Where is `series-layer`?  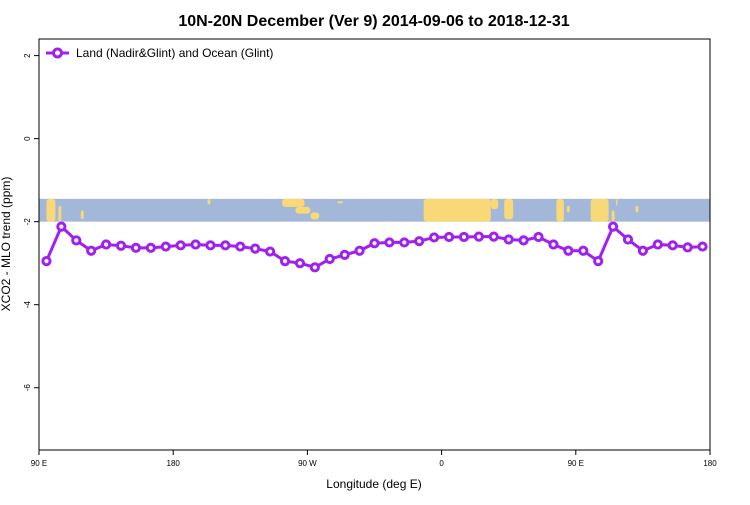 series-layer is located at coordinates (374, 247).